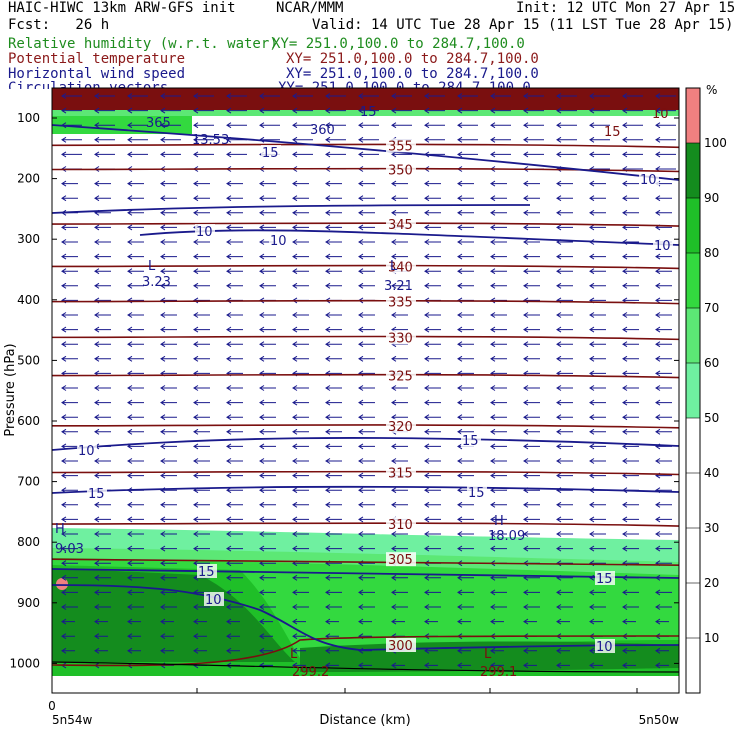  What do you see at coordinates (499, 521) in the screenshot?
I see `extremum-marker: H` at bounding box center [499, 521].